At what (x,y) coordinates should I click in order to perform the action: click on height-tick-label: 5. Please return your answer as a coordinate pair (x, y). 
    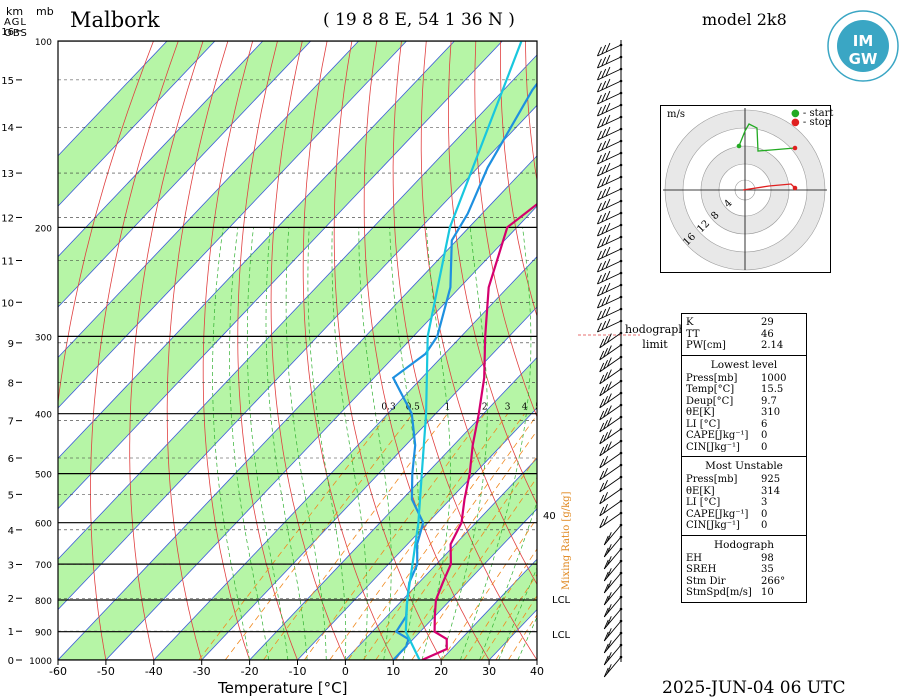
    Looking at the image, I should click on (11, 495).